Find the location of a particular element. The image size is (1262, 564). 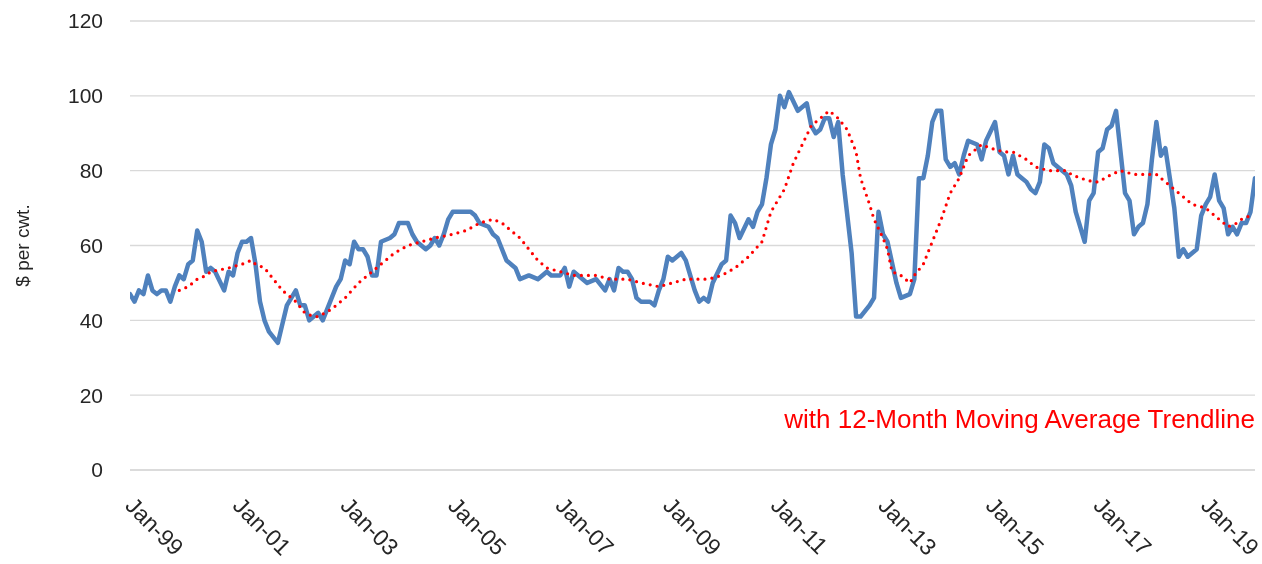

y-tick-label: 0 is located at coordinates (97, 470).